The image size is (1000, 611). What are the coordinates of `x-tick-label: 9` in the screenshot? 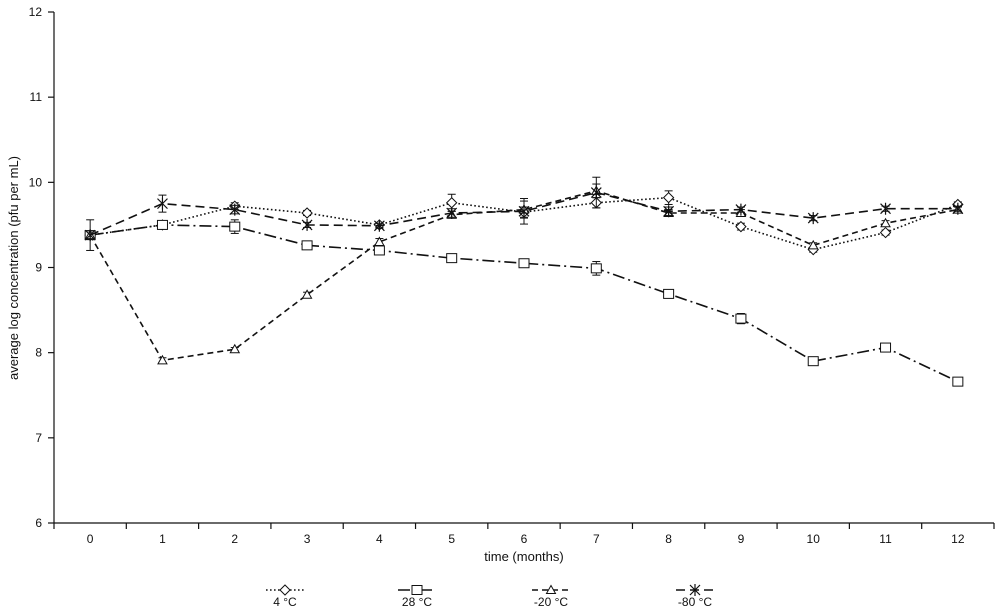 It's located at (741, 539).